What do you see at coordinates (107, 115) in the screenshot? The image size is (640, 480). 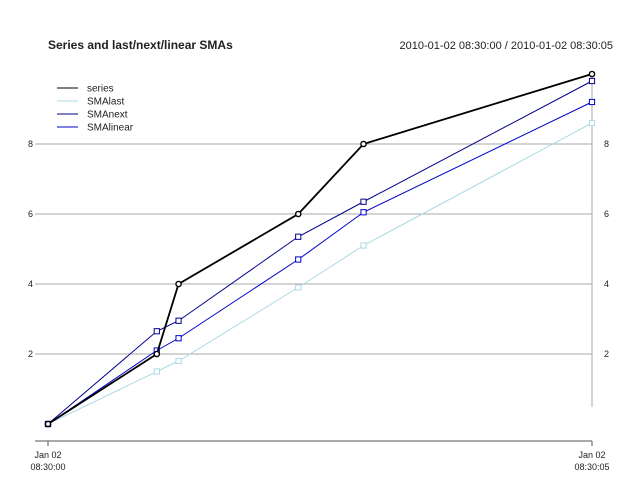 I see `legend-label-smanext: SMAnext` at bounding box center [107, 115].